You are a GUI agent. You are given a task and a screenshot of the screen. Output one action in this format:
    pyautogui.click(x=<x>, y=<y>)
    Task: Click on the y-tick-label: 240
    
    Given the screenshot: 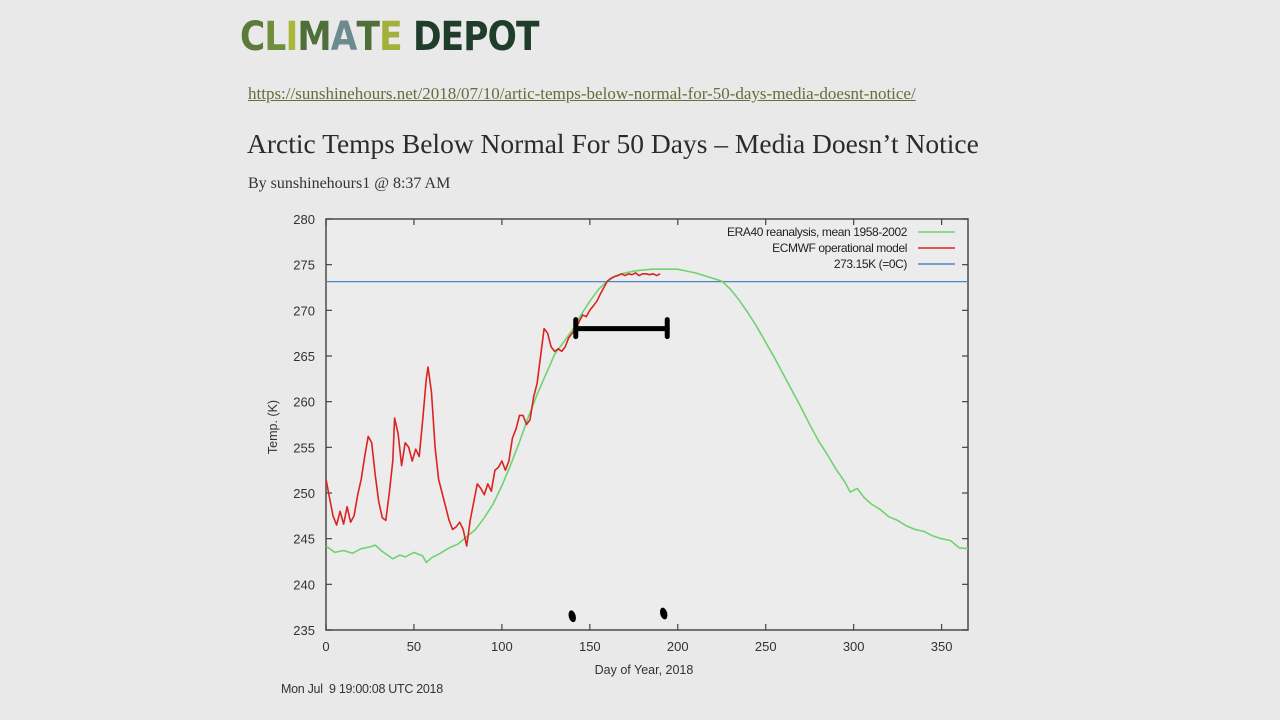 What is the action you would take?
    pyautogui.click(x=304, y=584)
    